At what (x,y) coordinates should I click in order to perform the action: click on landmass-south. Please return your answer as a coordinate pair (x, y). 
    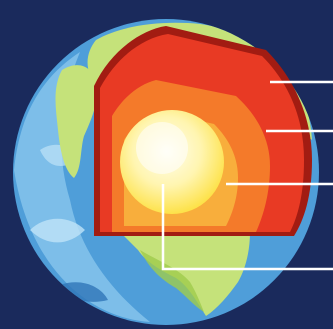
    Looking at the image, I should click on (185, 274).